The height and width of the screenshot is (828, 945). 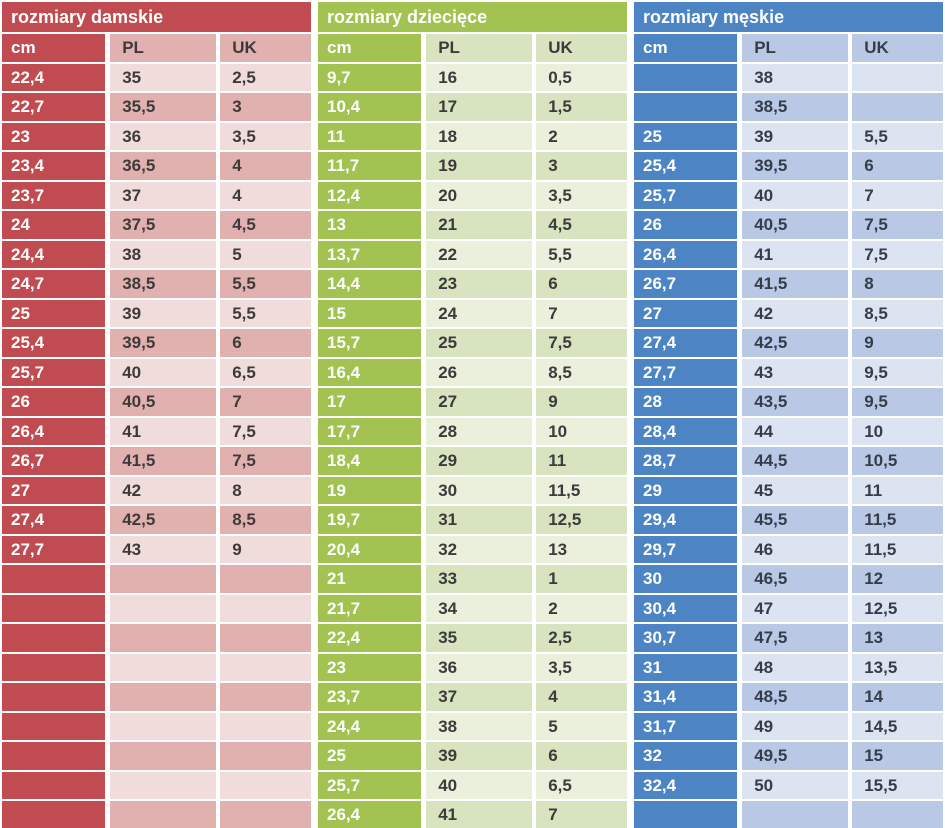 I want to click on cm-cell: 25,7, so click(x=370, y=785).